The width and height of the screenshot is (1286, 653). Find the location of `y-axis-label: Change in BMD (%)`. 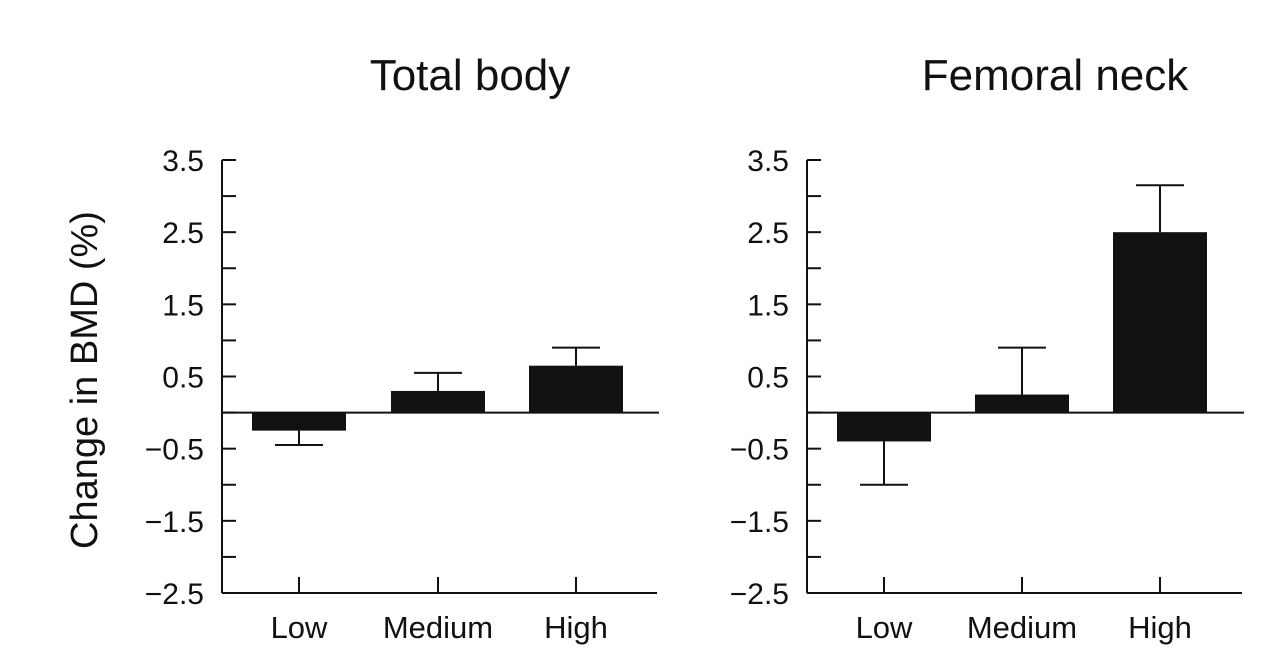

y-axis-label: Change in BMD (%) is located at coordinates (85, 380).